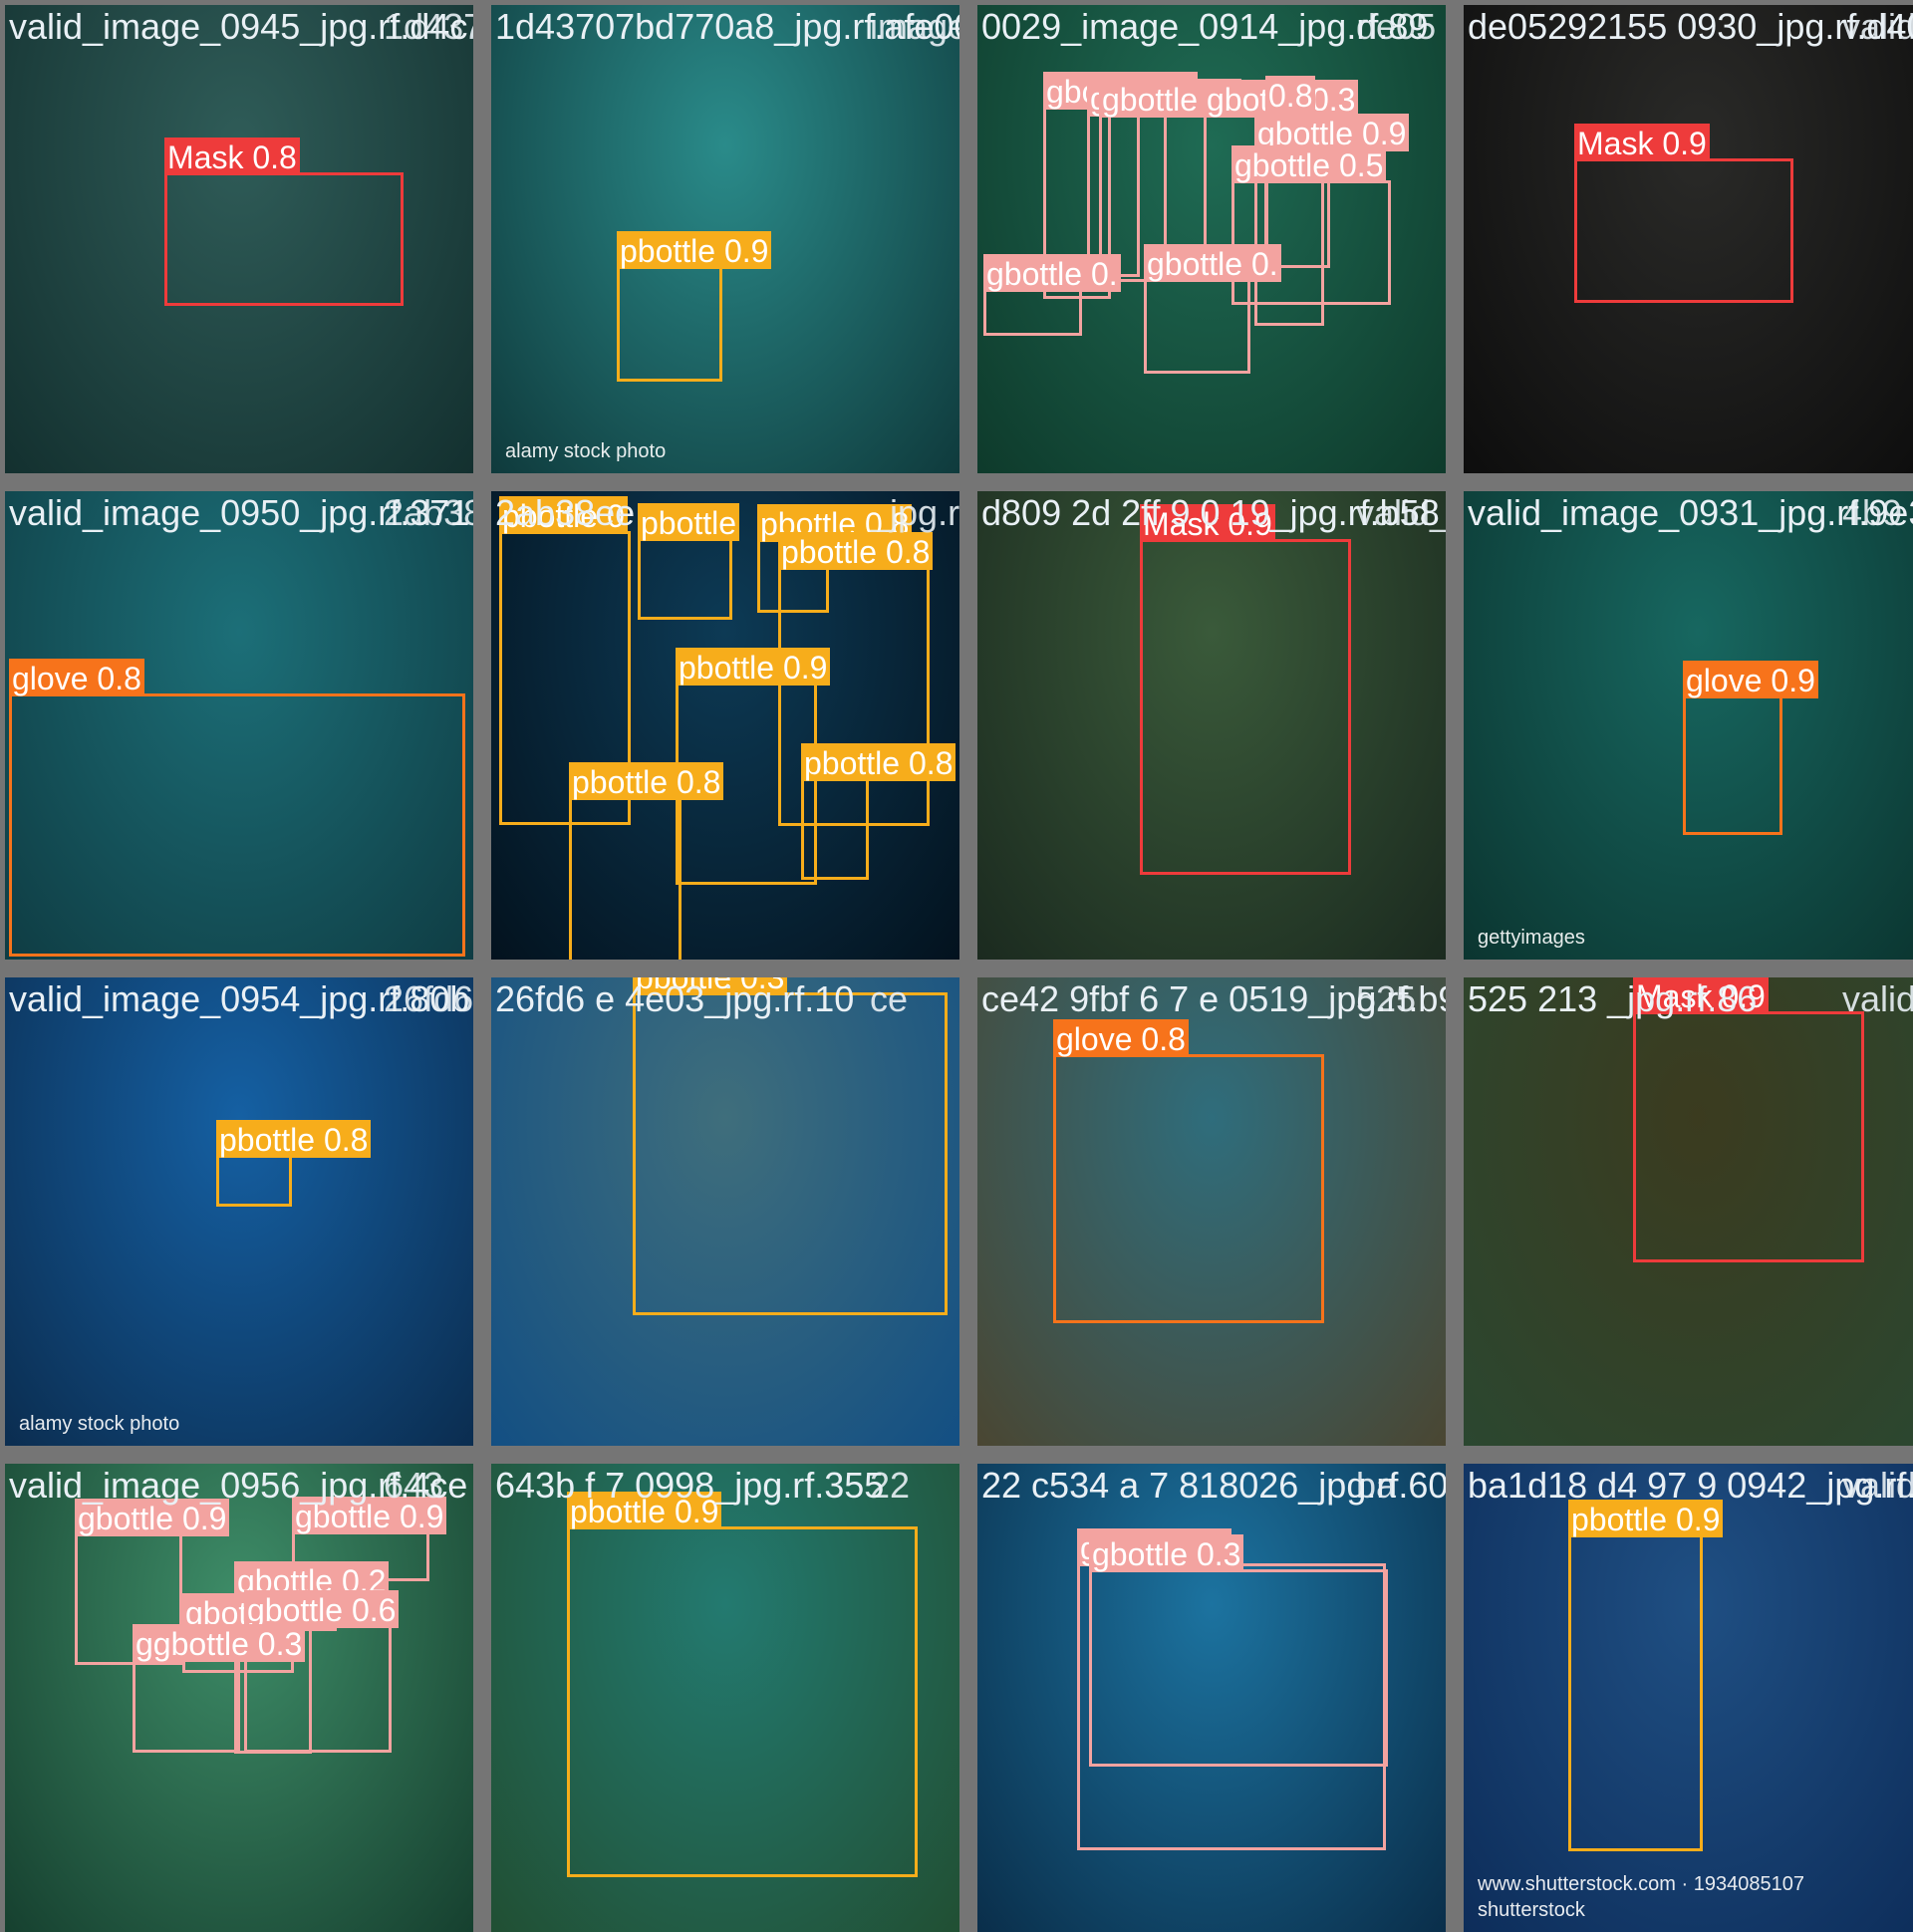  Describe the element at coordinates (322, 1609) in the screenshot. I see `detection-label: gbottle 0.6` at that location.